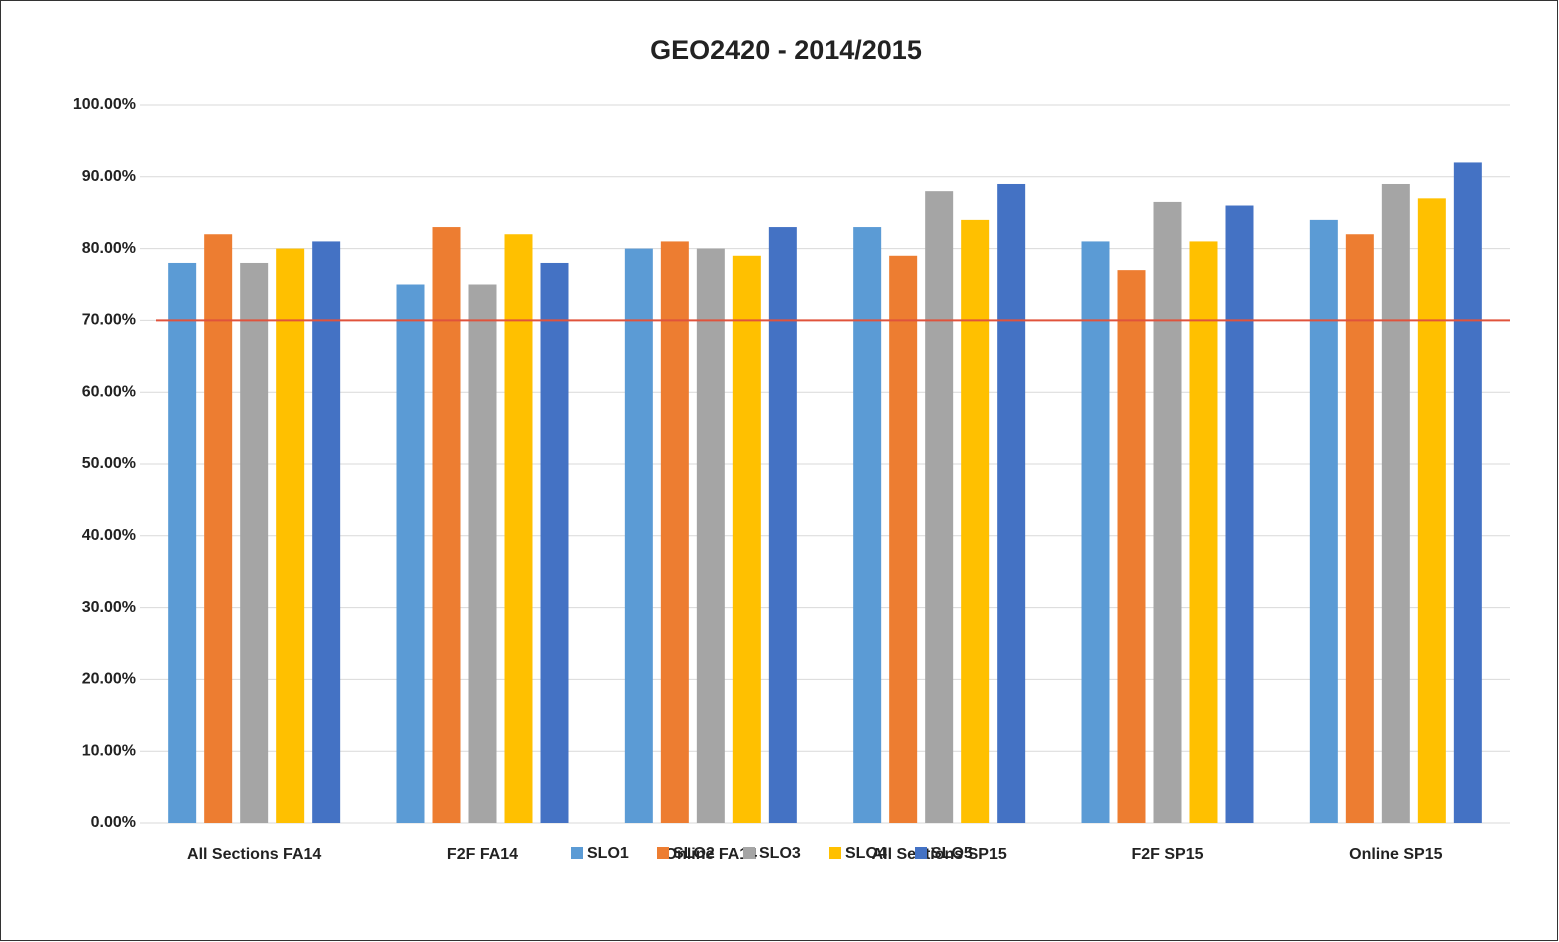  Describe the element at coordinates (608, 853) in the screenshot. I see `legend-label: SLO1` at that location.